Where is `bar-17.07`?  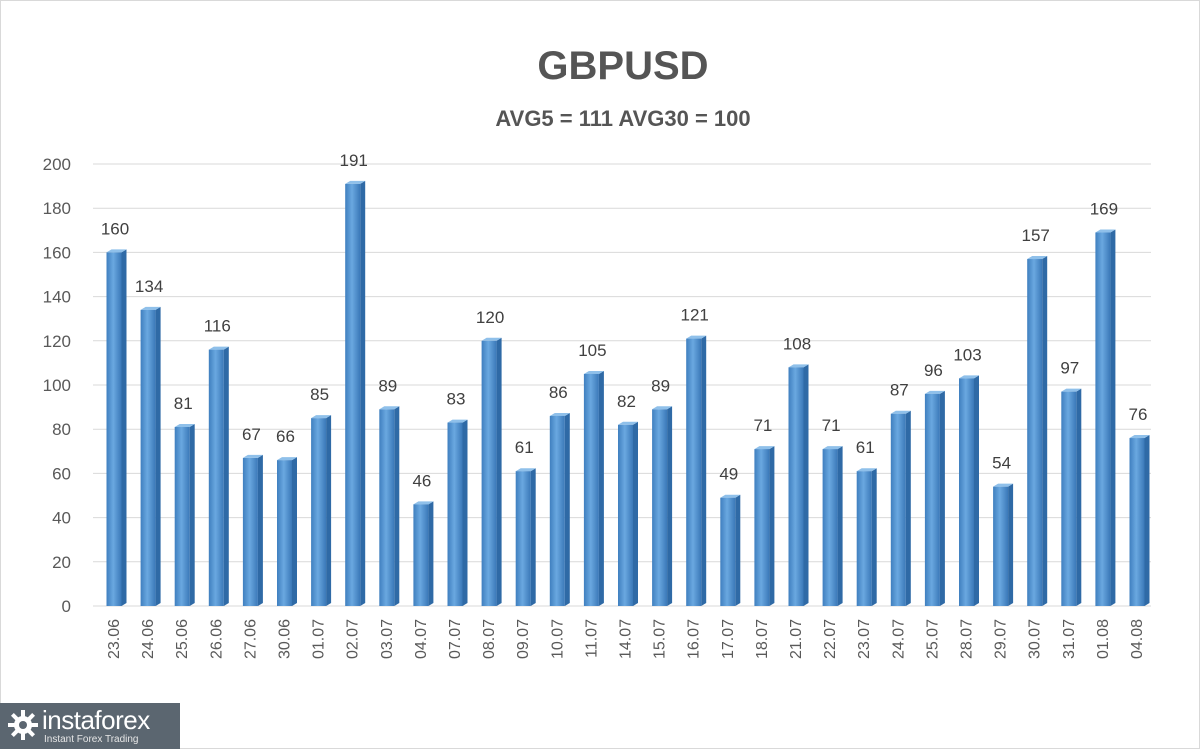
bar-17.07 is located at coordinates (728, 551).